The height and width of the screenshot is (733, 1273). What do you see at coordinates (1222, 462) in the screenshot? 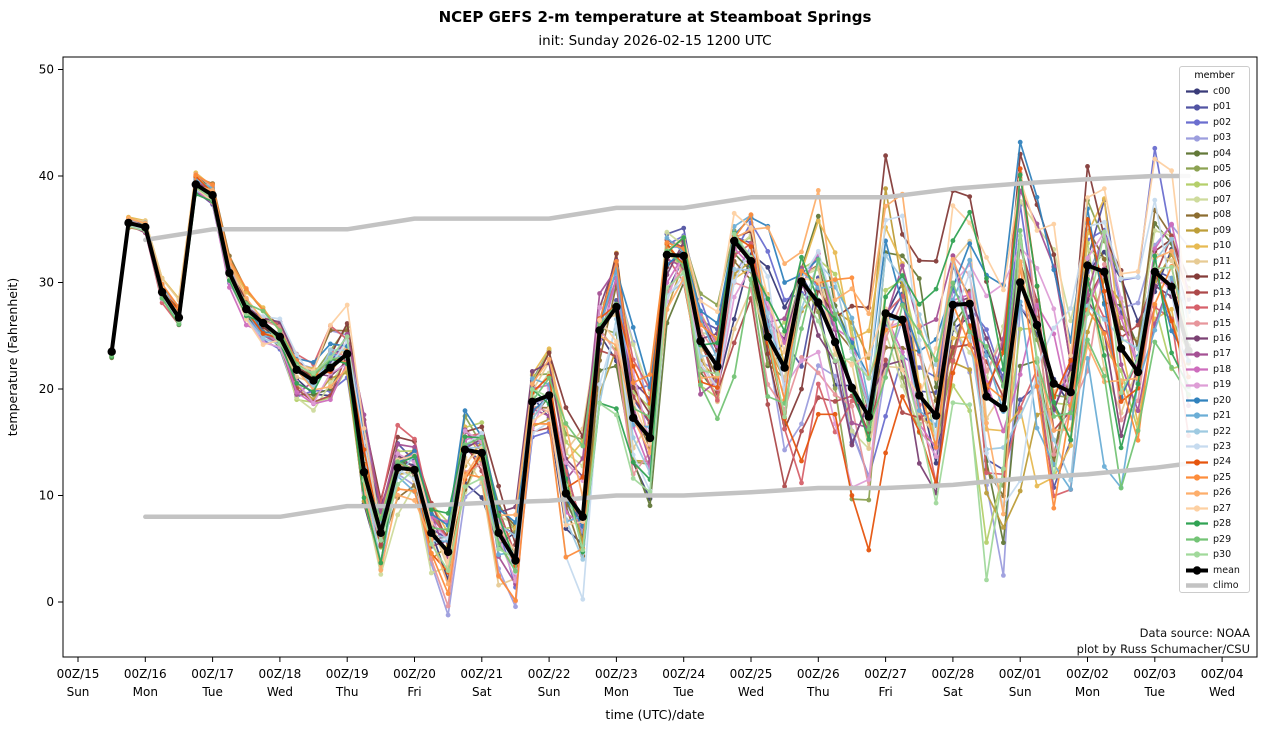
I see `legend-label: p24` at bounding box center [1222, 462].